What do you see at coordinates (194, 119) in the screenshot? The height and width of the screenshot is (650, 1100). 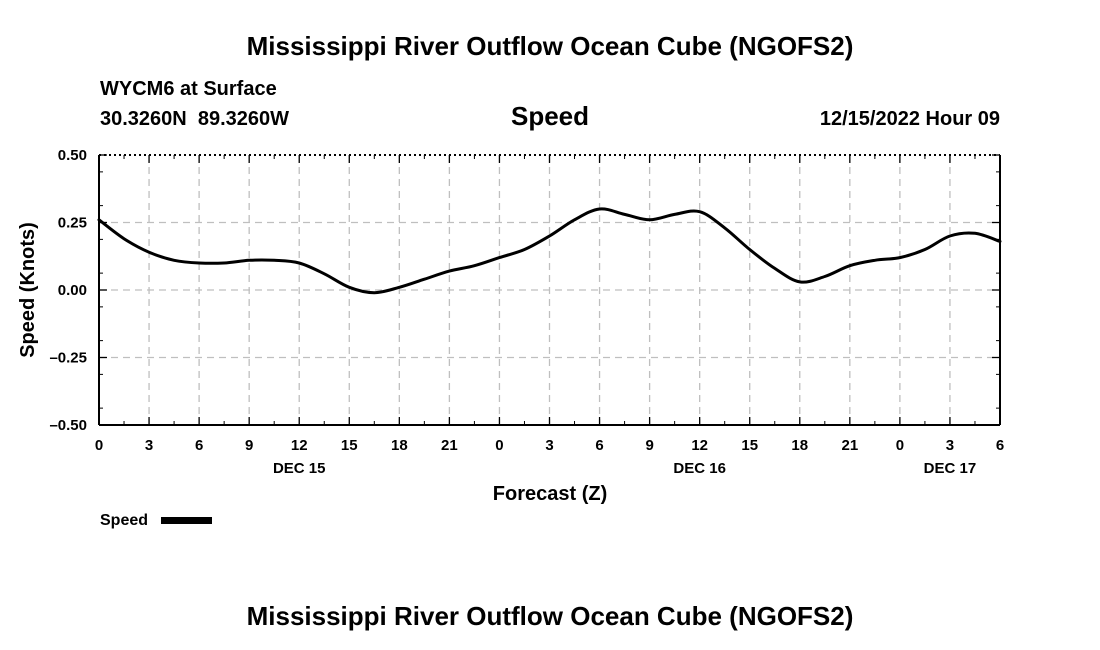 I see `station-coordinates: 30.3260N 89.3260W` at bounding box center [194, 119].